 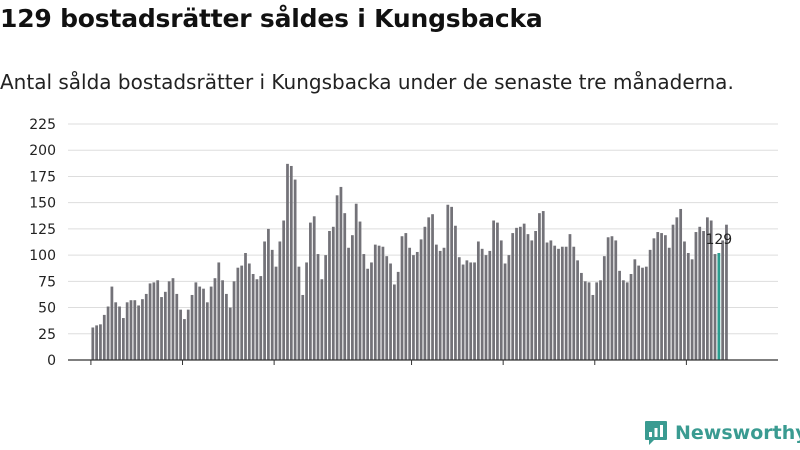 I want to click on brand-name: Newsworthy, so click(x=737, y=432).